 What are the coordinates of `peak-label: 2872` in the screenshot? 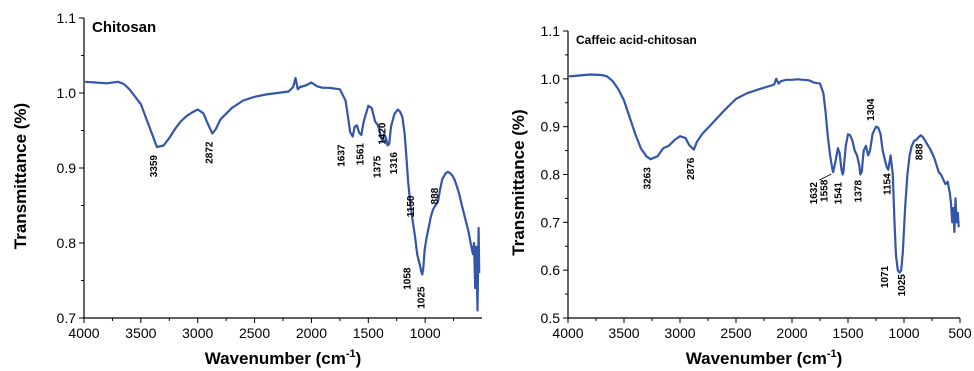 It's located at (209, 152).